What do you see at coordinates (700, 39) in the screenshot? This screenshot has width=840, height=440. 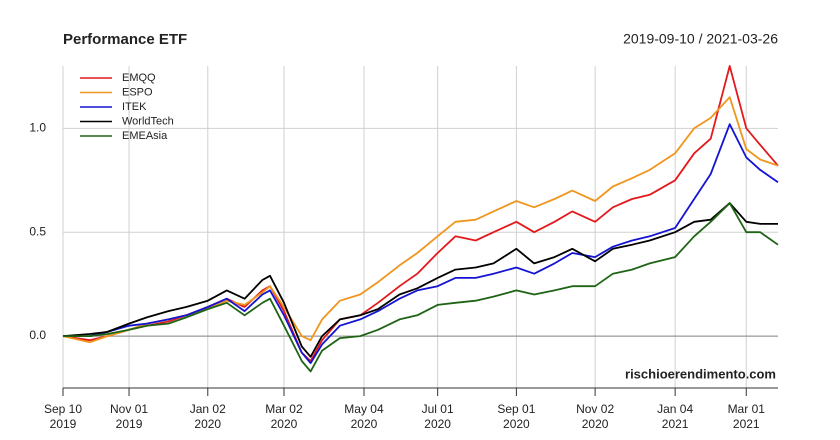 I see `chart-subtitle: 2019-09-10 / 2021-03-26` at bounding box center [700, 39].